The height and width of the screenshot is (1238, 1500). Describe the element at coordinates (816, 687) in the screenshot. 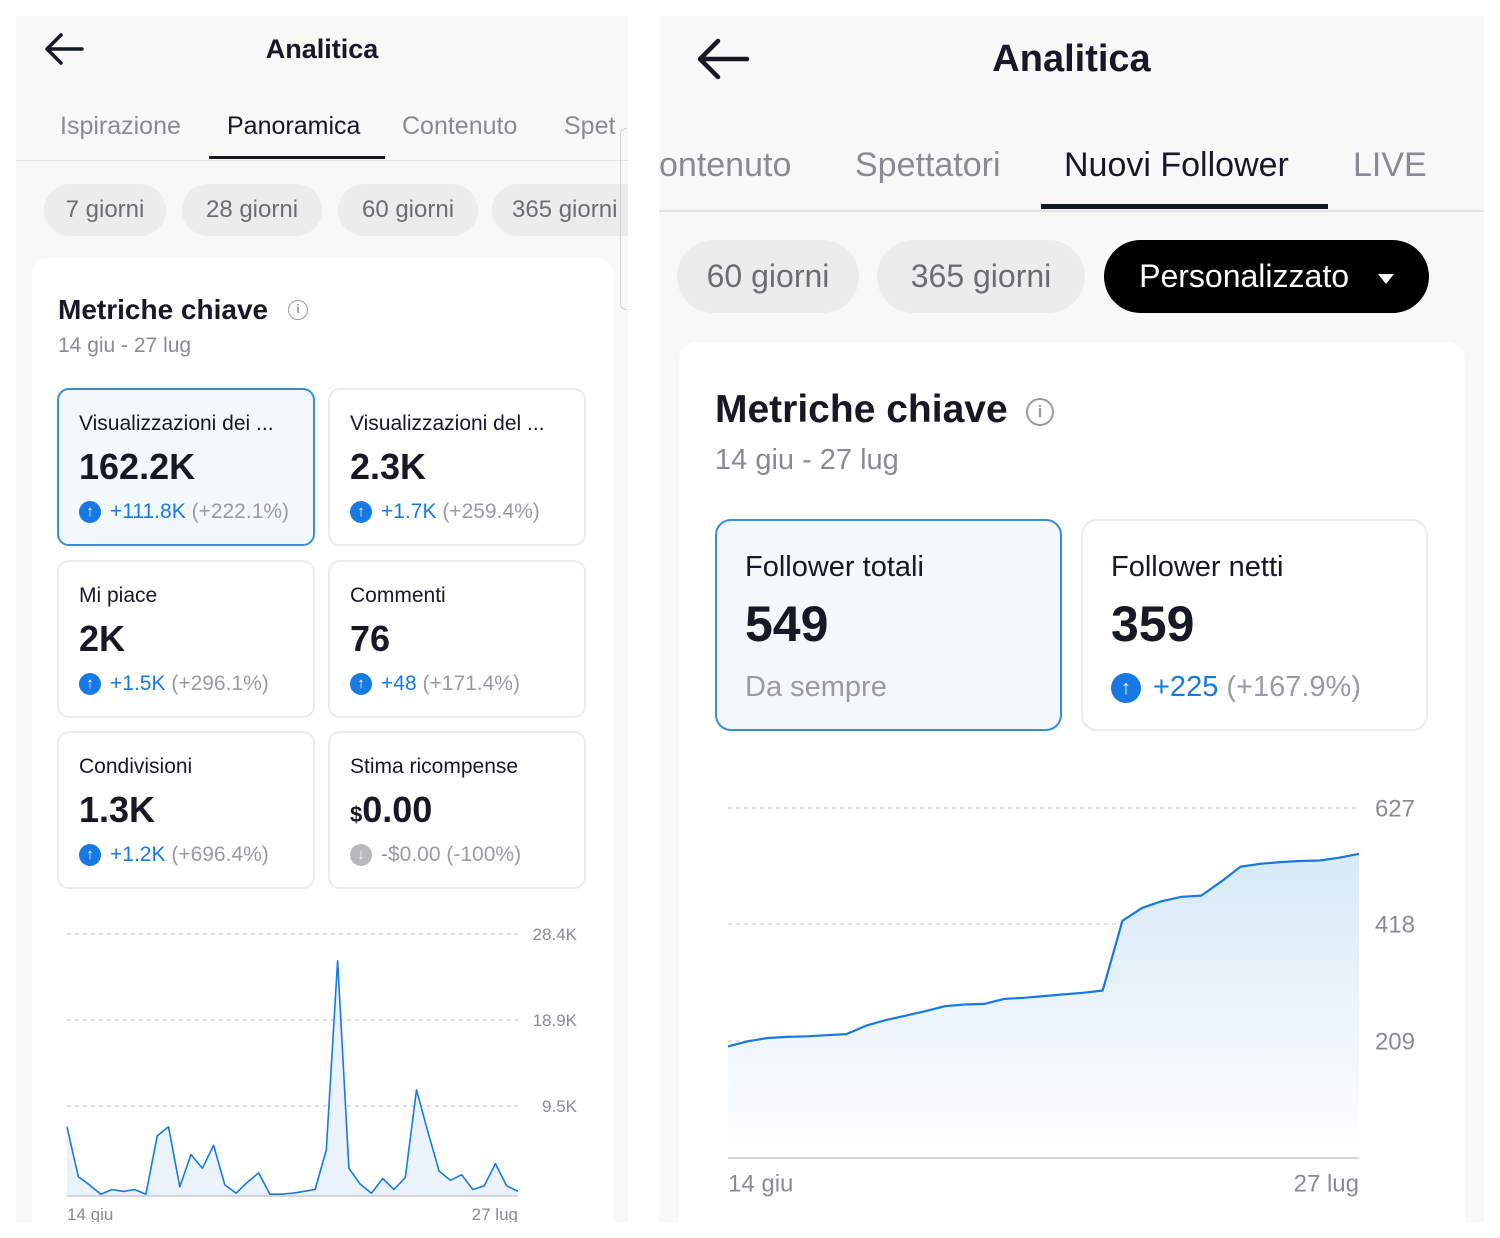

I see `metric-subtitle: Da sempre` at that location.